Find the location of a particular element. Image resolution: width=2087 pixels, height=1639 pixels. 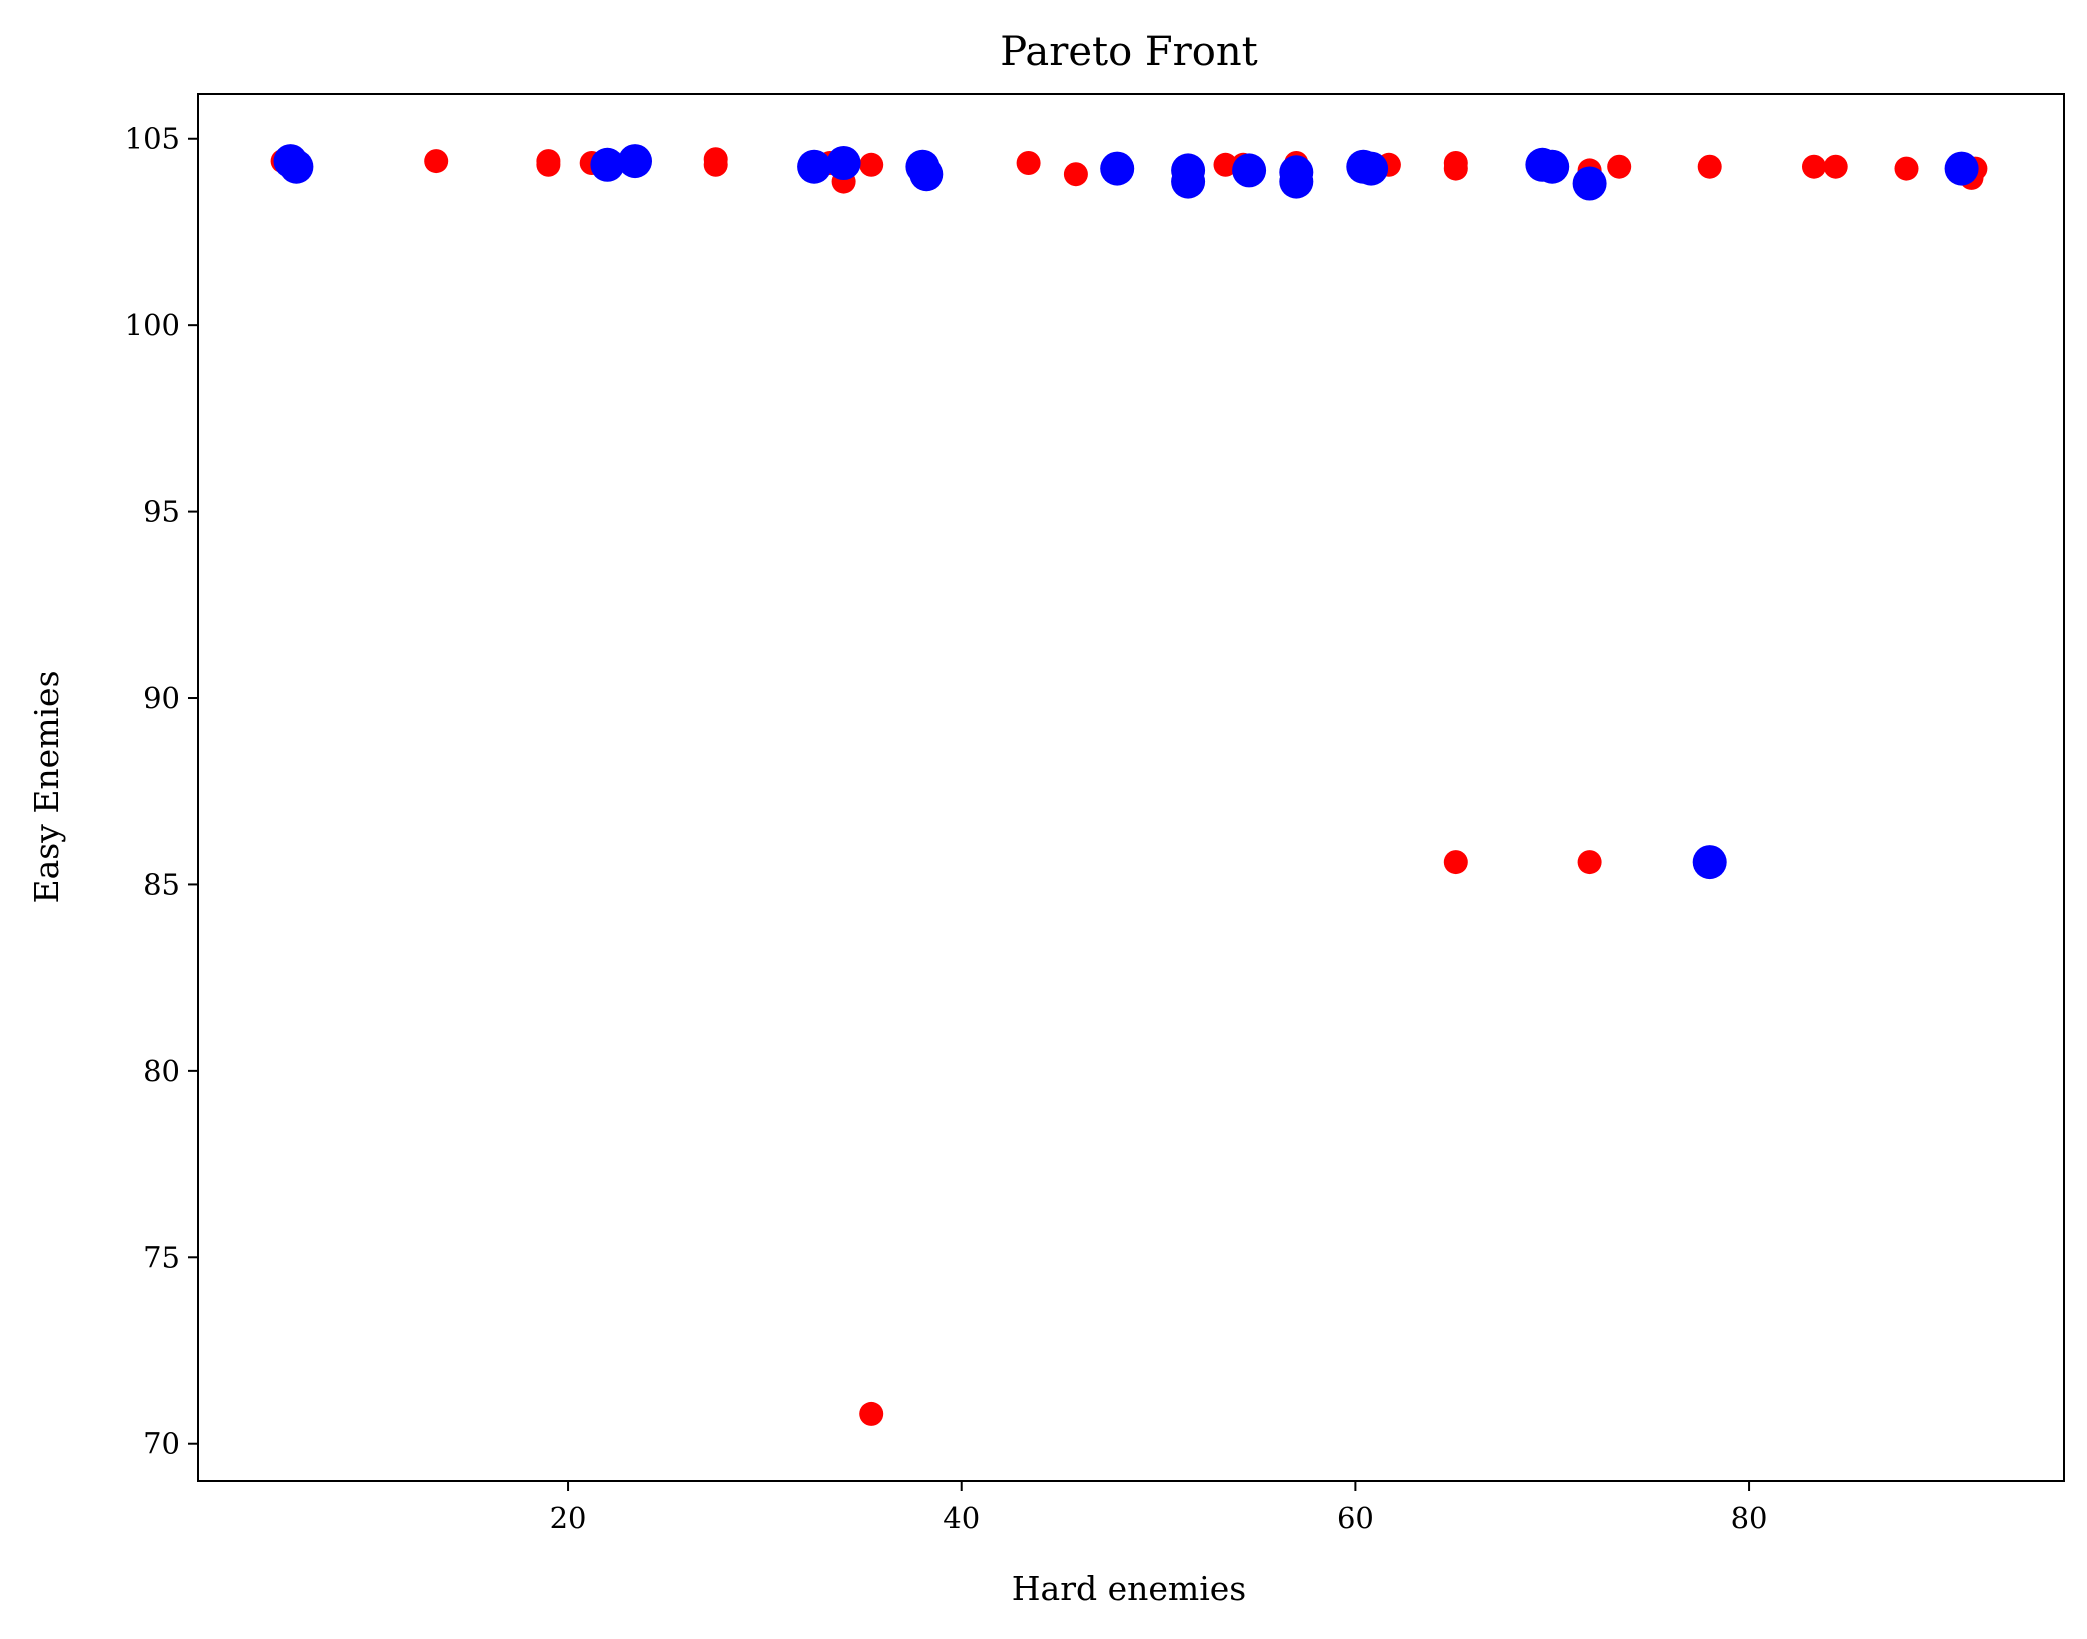

y-tick-label: 90 is located at coordinates (161, 698).